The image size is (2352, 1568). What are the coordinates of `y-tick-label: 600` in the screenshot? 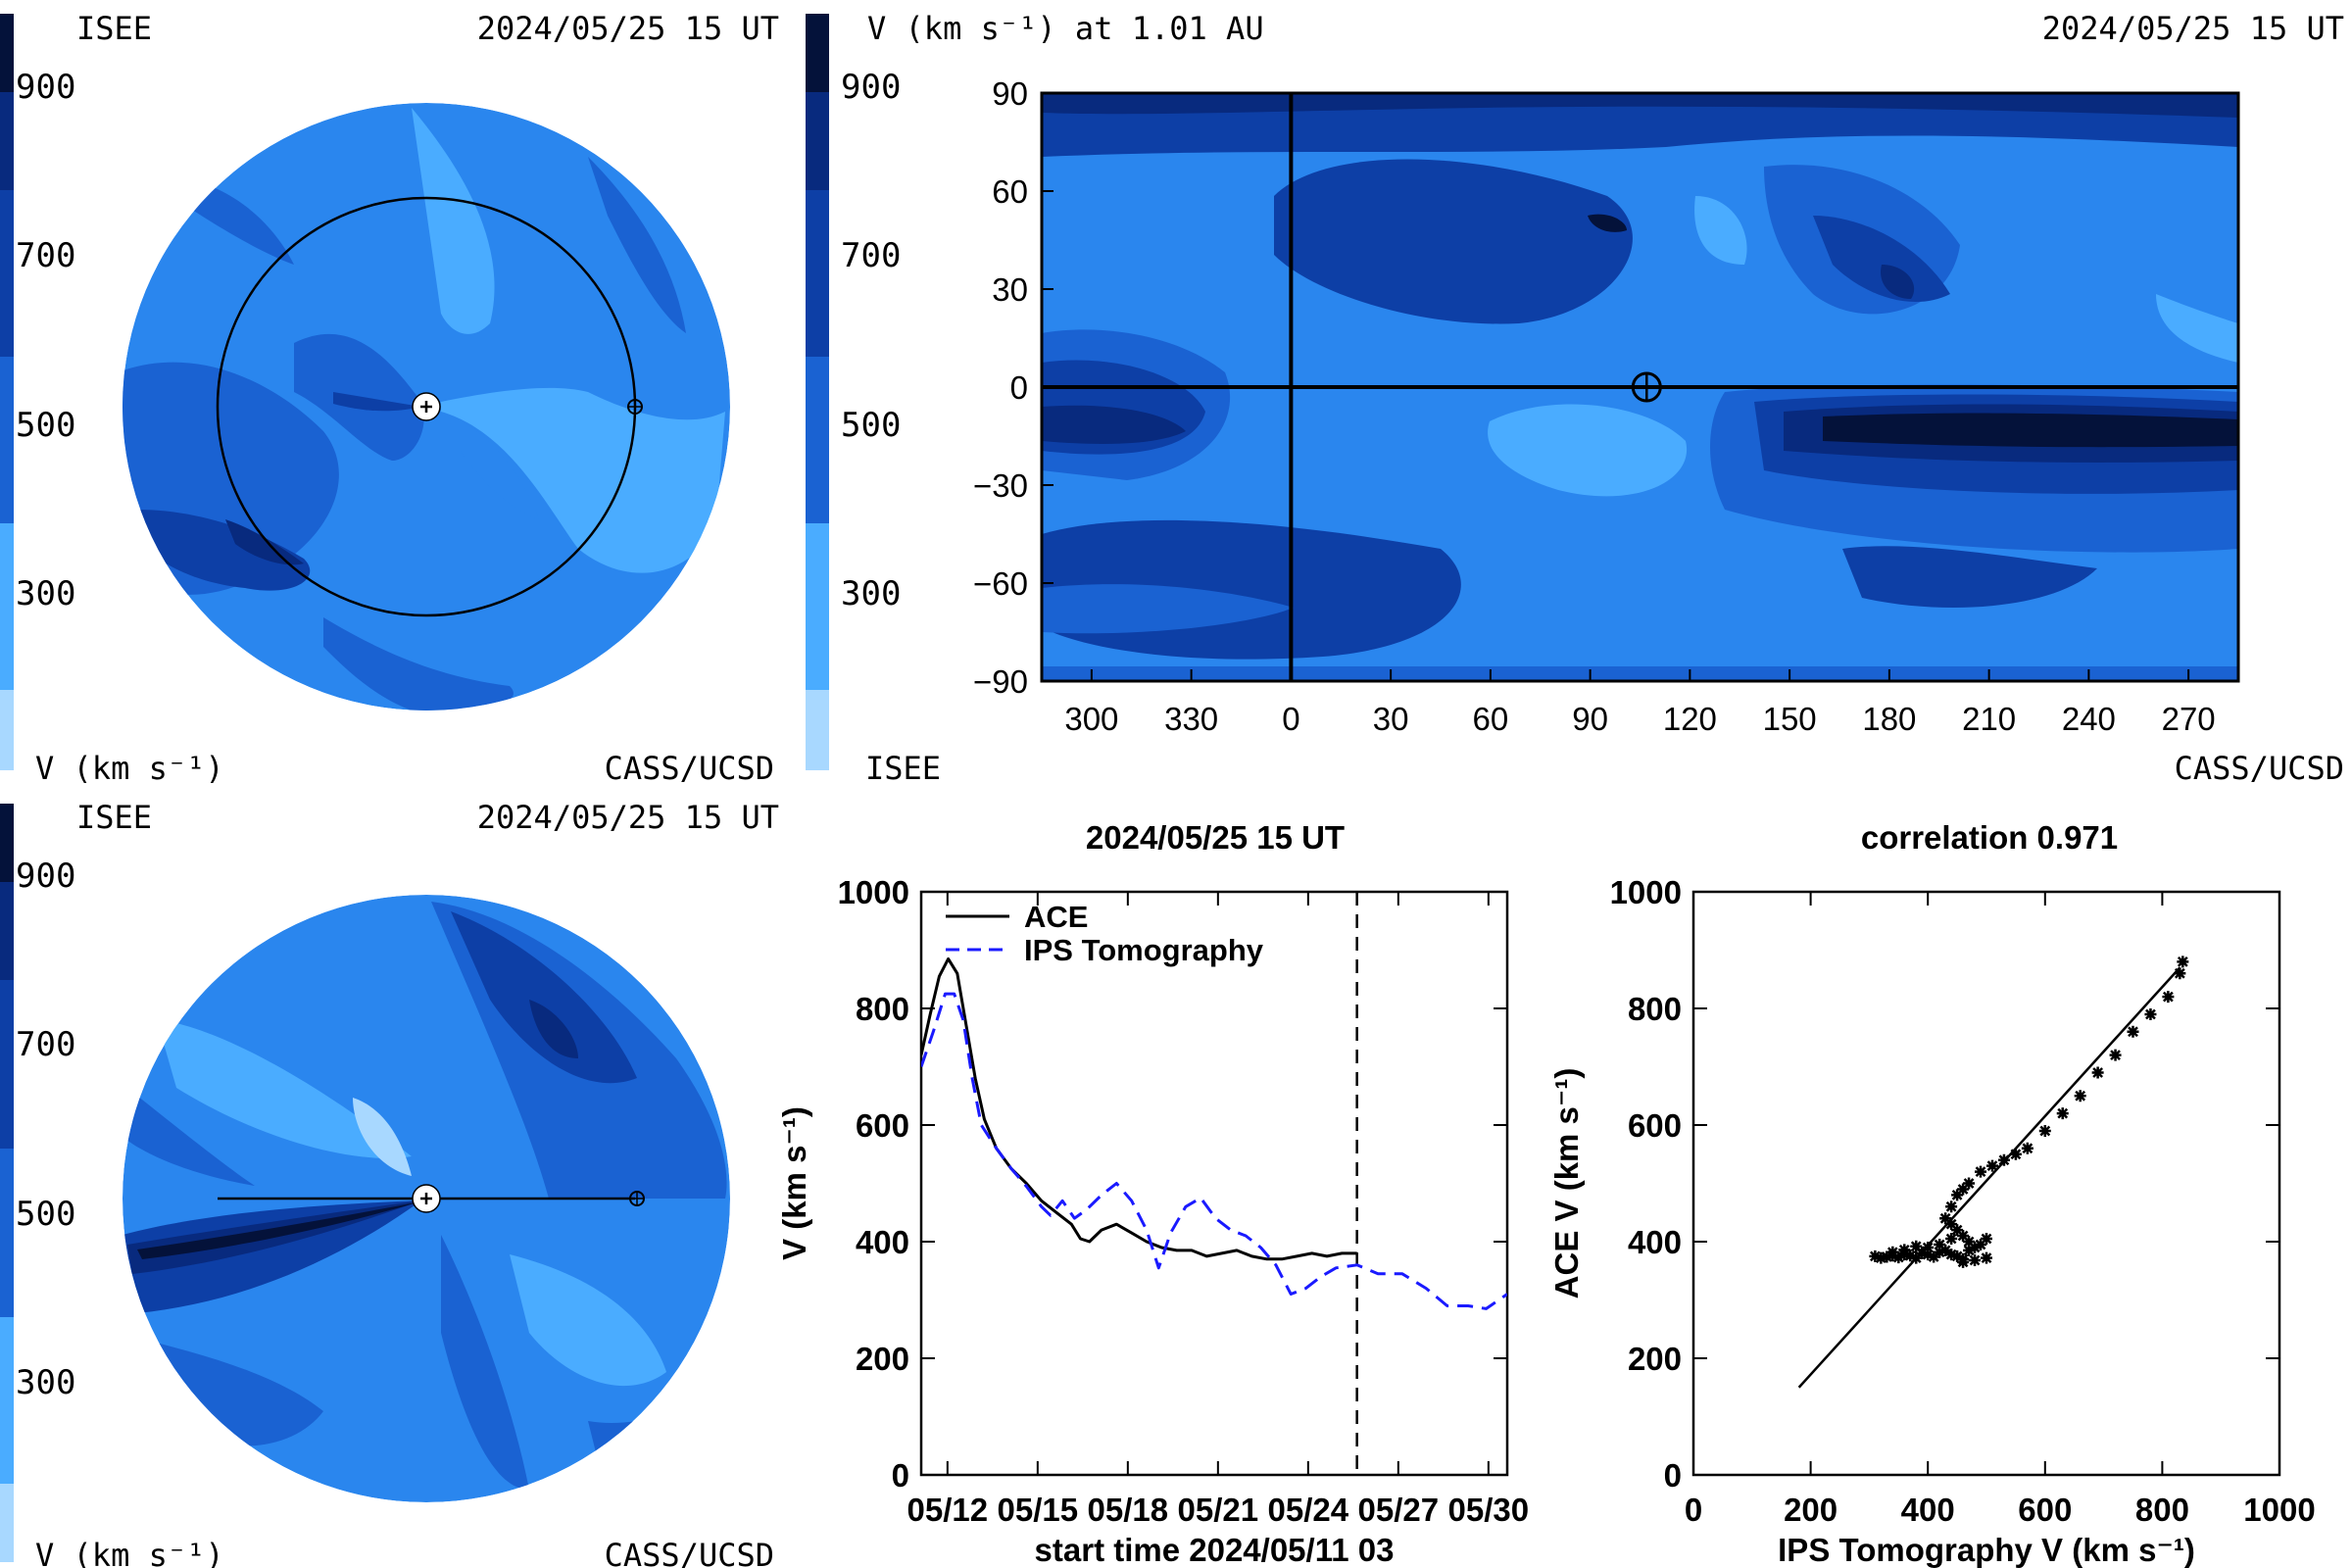 It's located at (882, 1125).